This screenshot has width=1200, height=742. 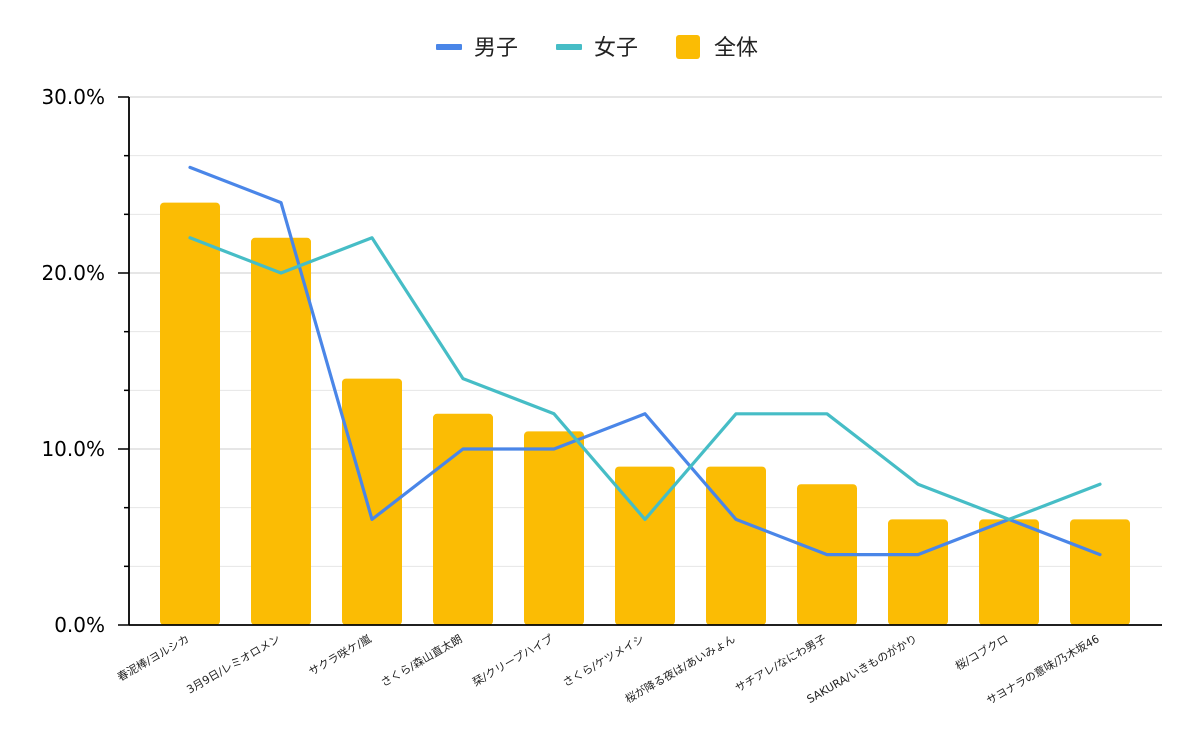 I want to click on y-axis-ticks: 0.0% 10.0% 20.0% 30.0%, so click(x=85, y=361).